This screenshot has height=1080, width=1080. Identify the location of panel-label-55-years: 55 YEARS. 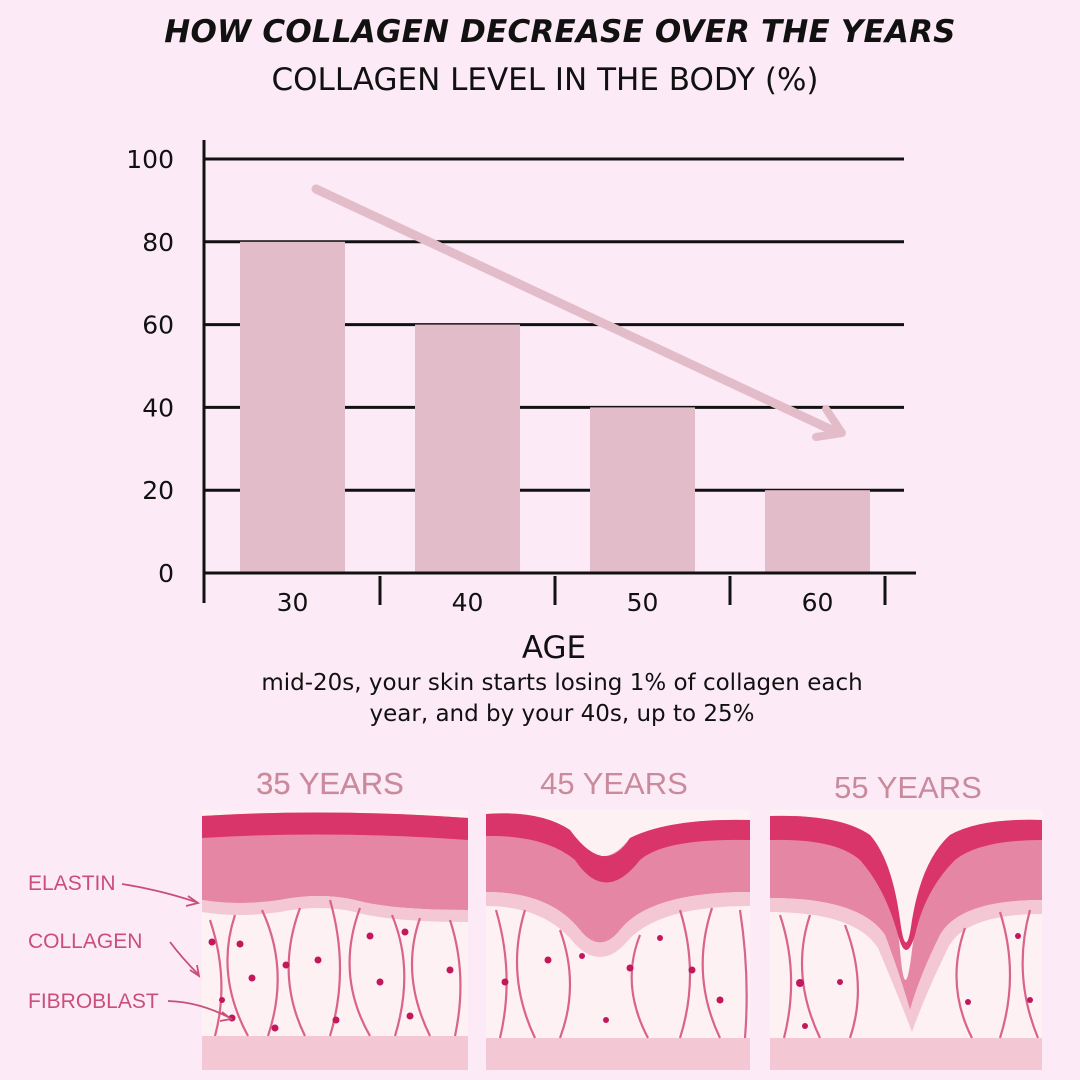
(908, 787).